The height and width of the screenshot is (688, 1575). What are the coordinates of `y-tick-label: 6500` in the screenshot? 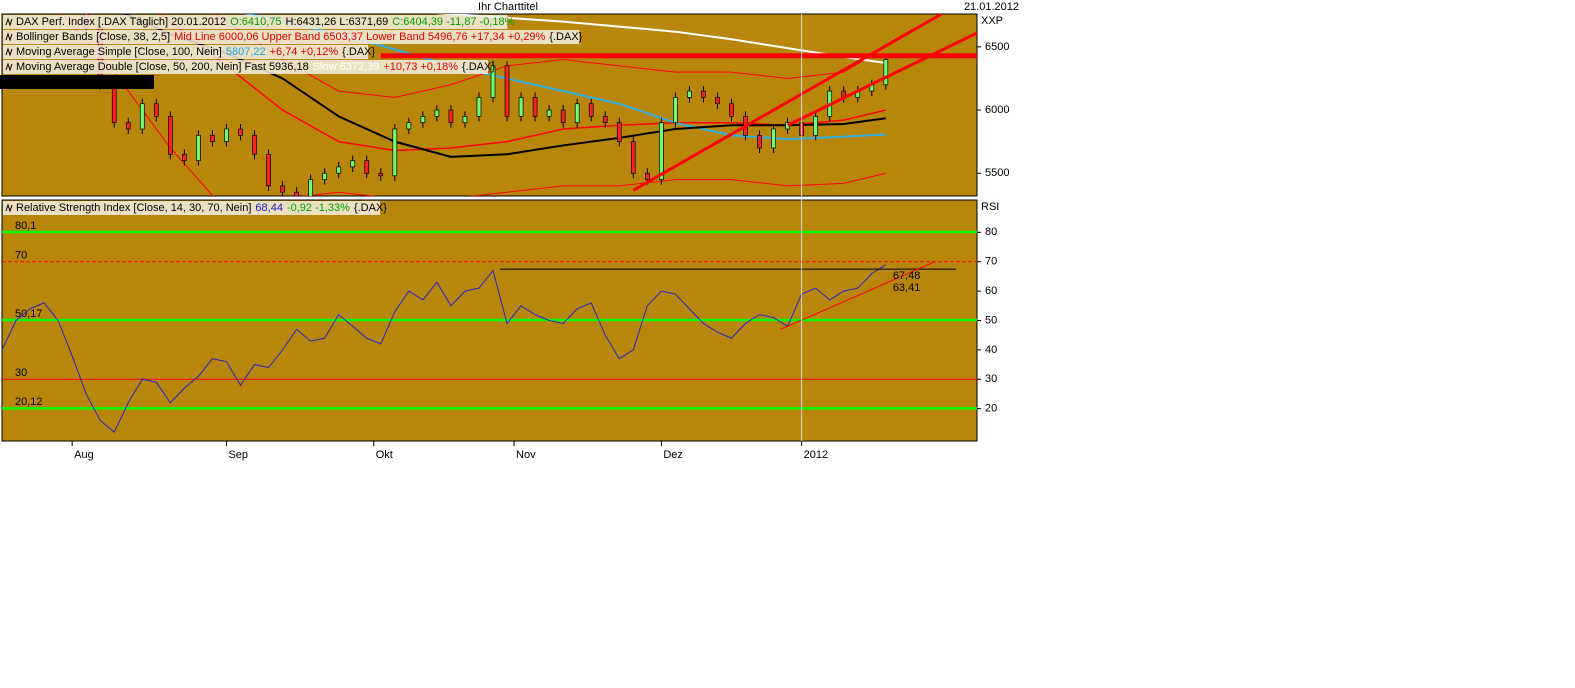 It's located at (997, 47).